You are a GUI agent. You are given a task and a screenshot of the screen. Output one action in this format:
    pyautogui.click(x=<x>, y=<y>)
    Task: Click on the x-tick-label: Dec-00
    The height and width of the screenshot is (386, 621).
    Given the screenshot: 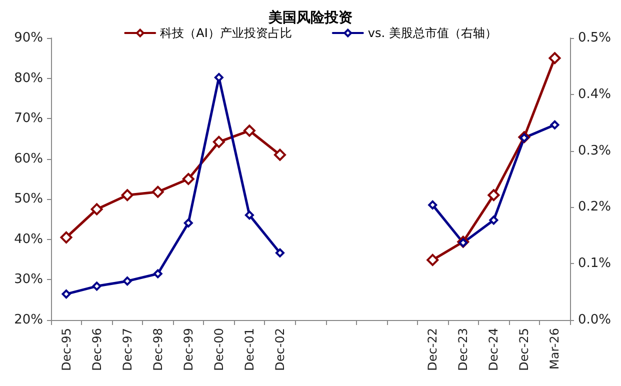 What is the action you would take?
    pyautogui.click(x=219, y=349)
    